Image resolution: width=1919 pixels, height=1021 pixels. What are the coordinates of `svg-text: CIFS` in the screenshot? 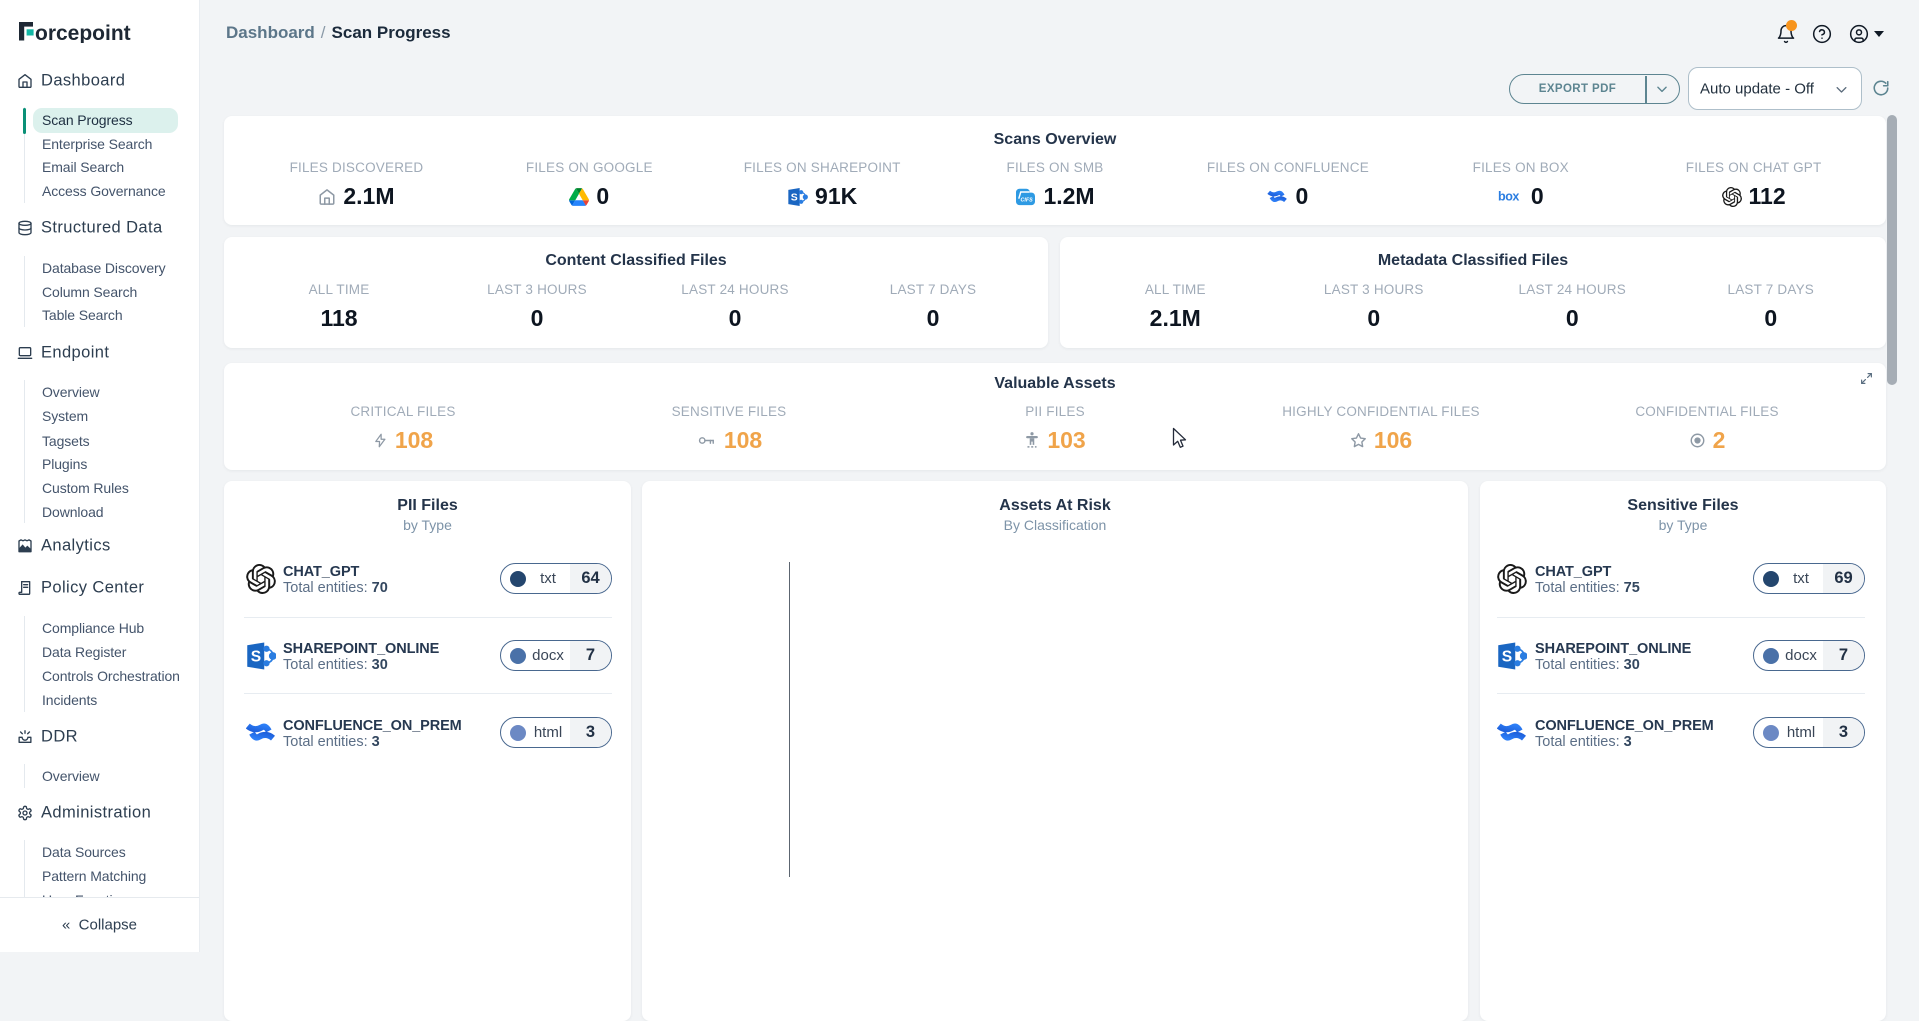 It's located at (1027, 201).